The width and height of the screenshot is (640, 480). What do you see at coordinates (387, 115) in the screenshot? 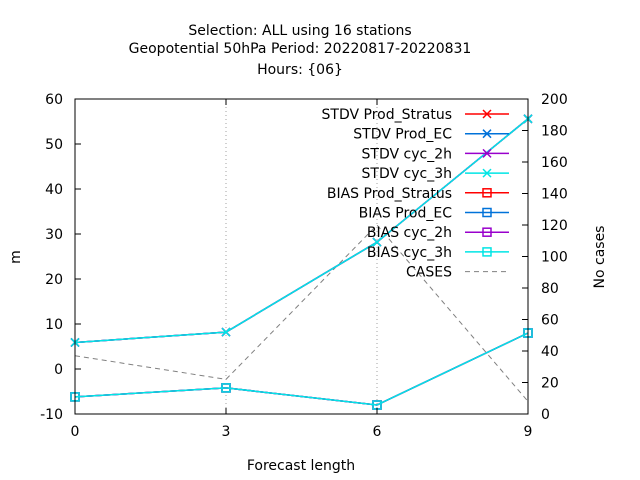
I see `legend-label: STDV Prod_Stratus` at bounding box center [387, 115].